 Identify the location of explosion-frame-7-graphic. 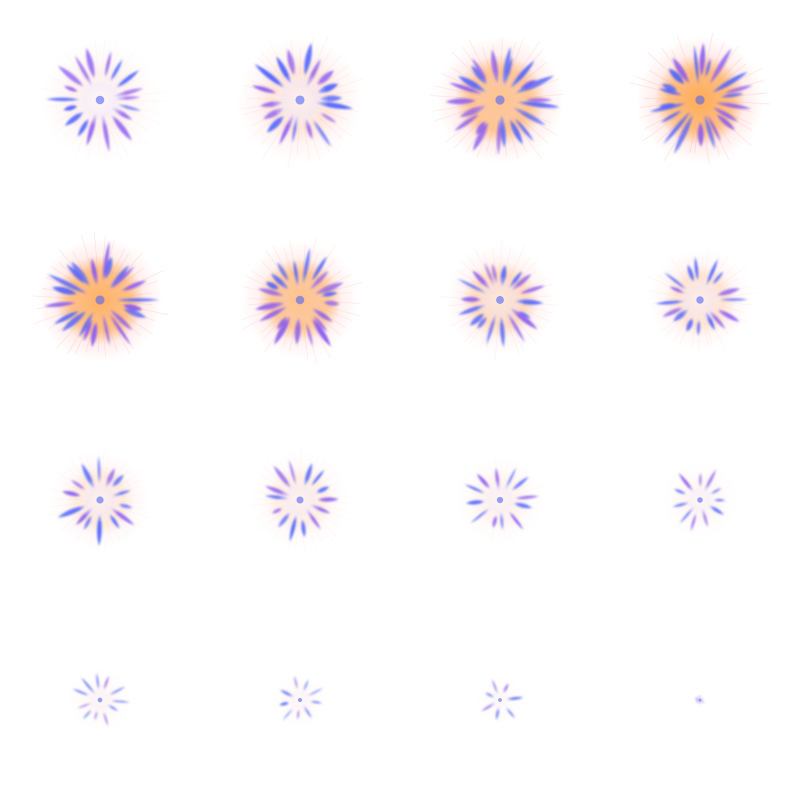
(499, 300).